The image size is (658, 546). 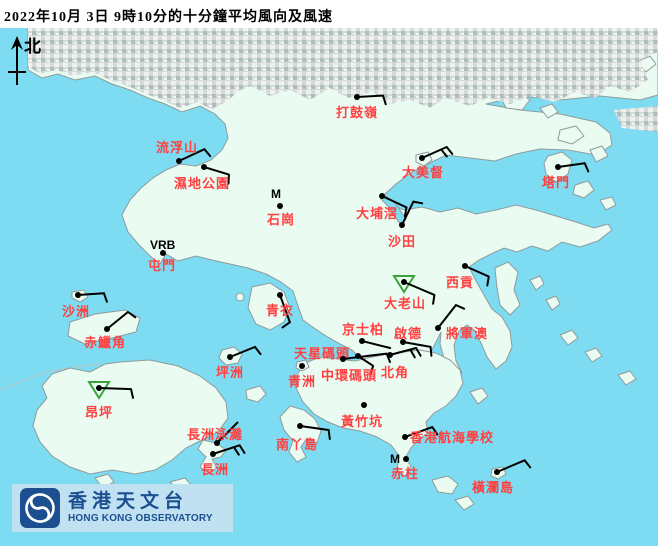 I want to click on station-tseung-kwan-o: 將軍澳, so click(x=461, y=322).